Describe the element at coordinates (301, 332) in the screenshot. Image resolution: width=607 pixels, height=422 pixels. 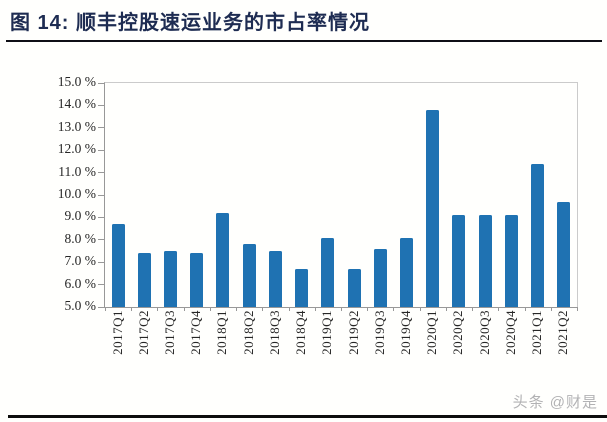
I see `x-tick-label: 2018Q4` at that location.